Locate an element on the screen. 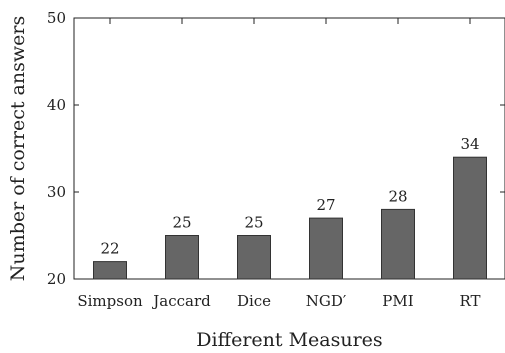 This screenshot has height=353, width=505. y-tick-label: 50 is located at coordinates (56, 18).